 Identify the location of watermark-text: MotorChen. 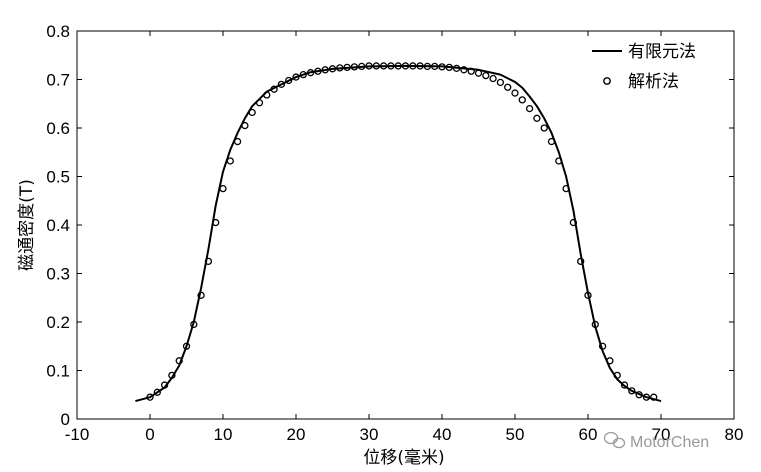
(669, 442).